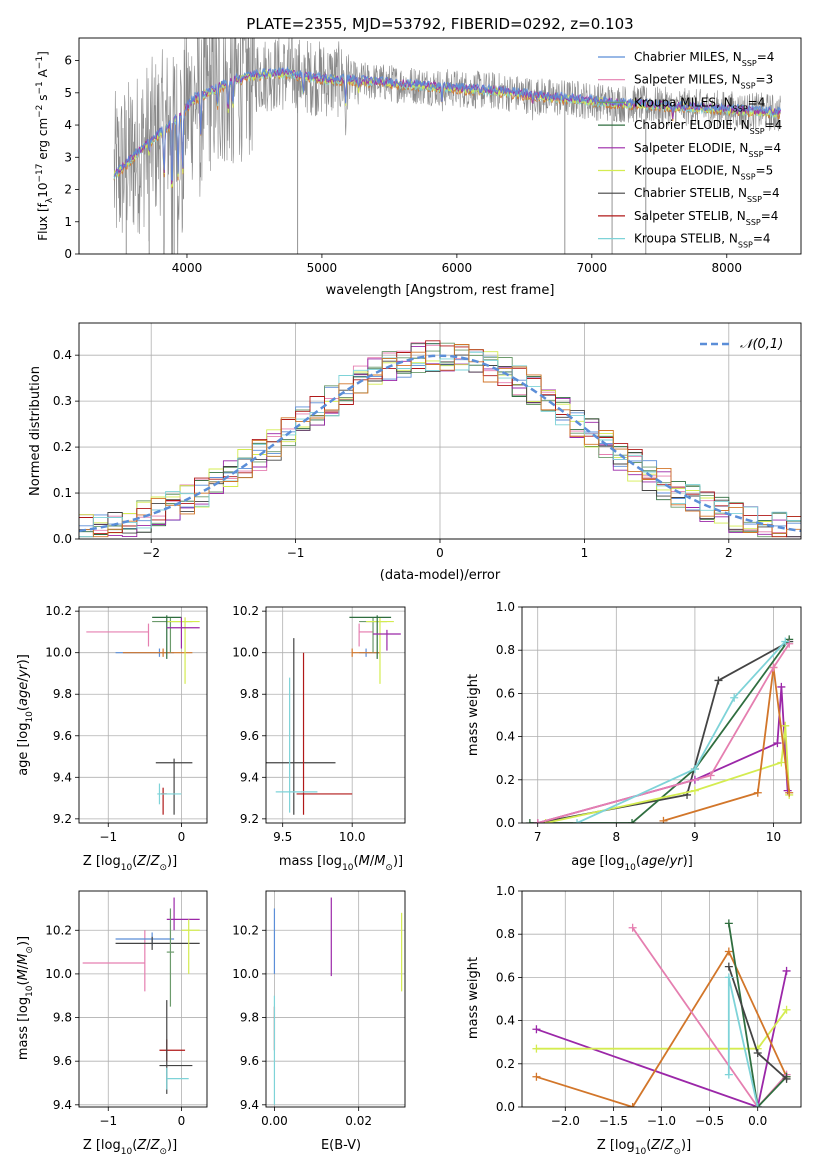 The width and height of the screenshot is (819, 1170). I want to click on massweight-vs-age-xlabel: age [log10(age/yr)], so click(632, 863).